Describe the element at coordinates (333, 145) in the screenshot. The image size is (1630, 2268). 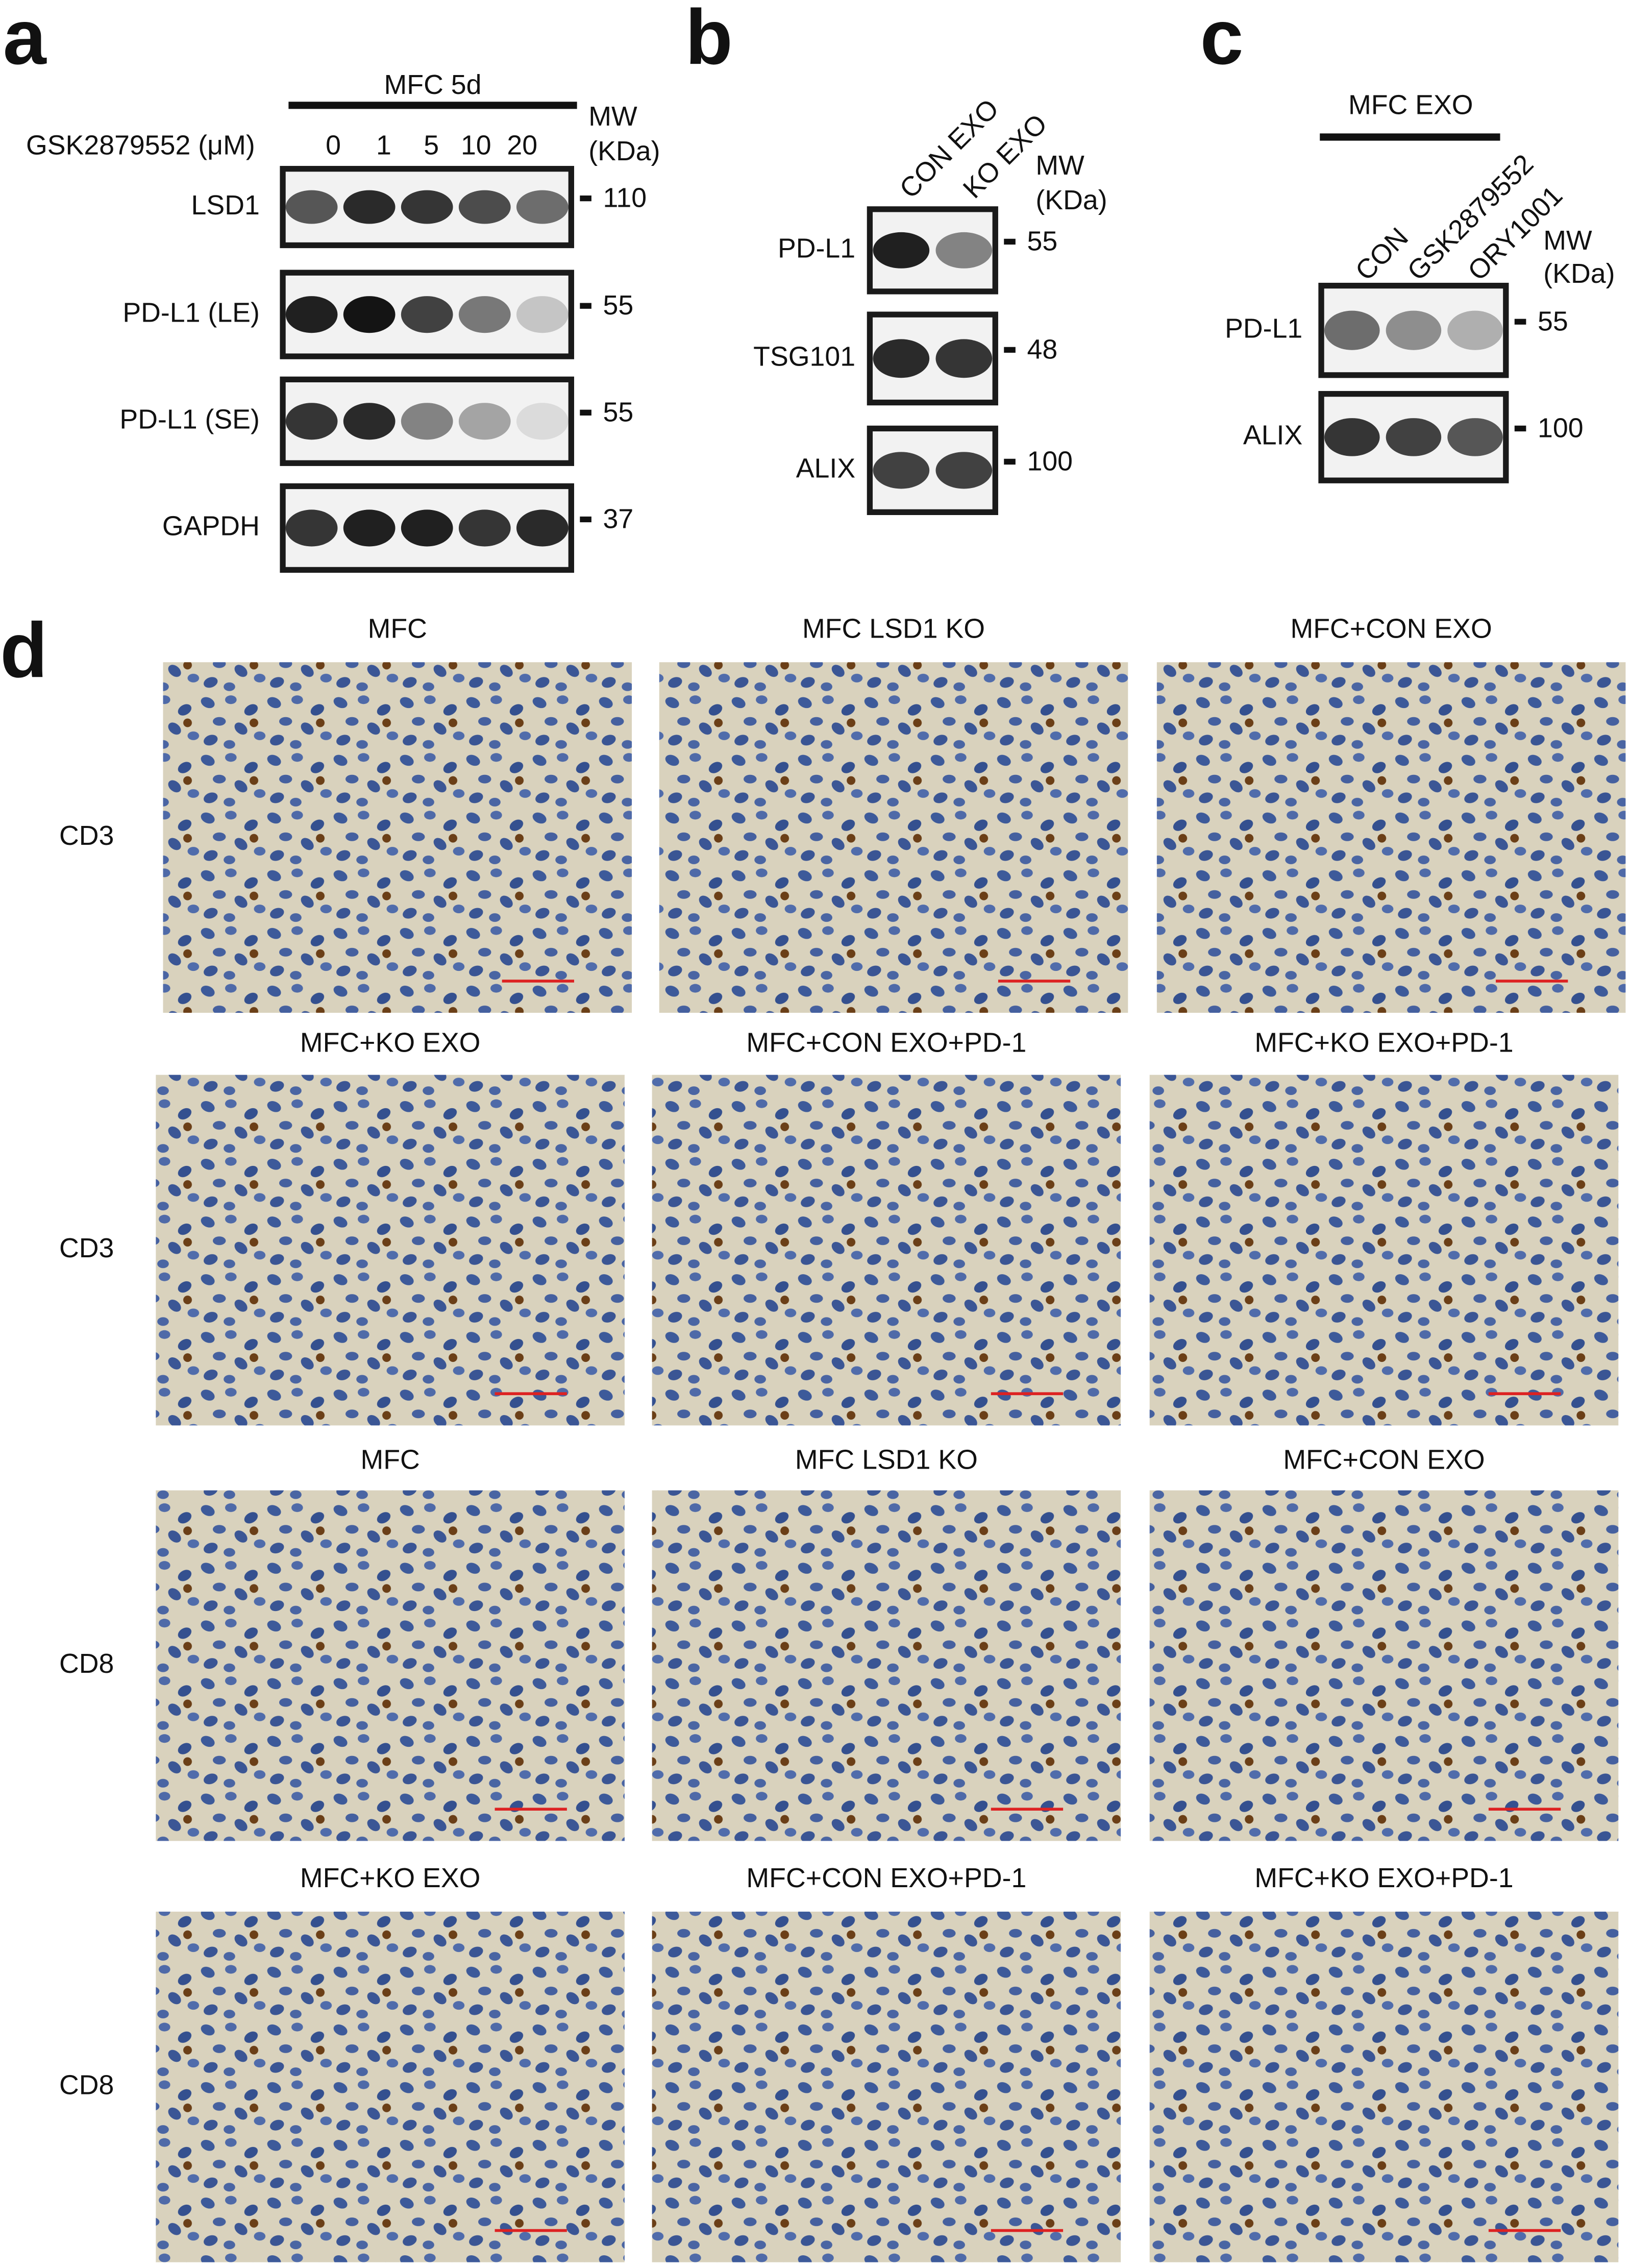
I see `lane-label: 0` at that location.